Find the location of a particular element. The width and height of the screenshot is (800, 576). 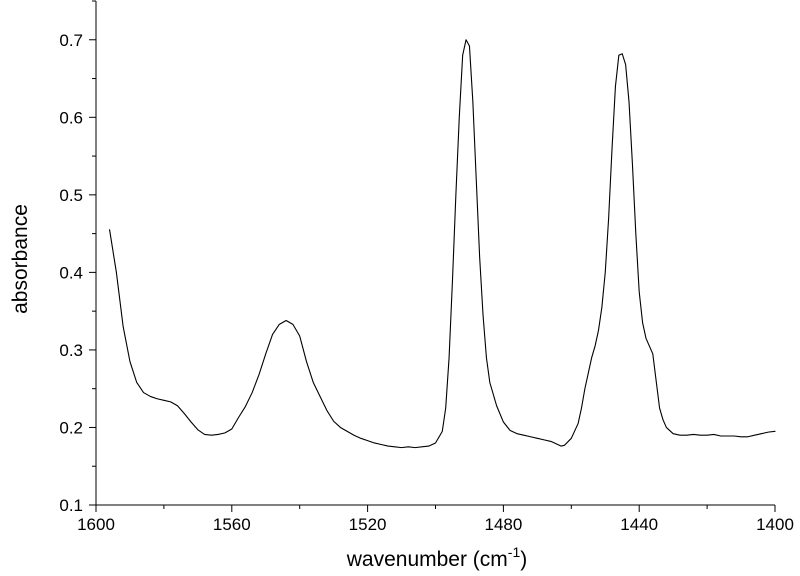

x-tick-label: 1480 is located at coordinates (503, 524).